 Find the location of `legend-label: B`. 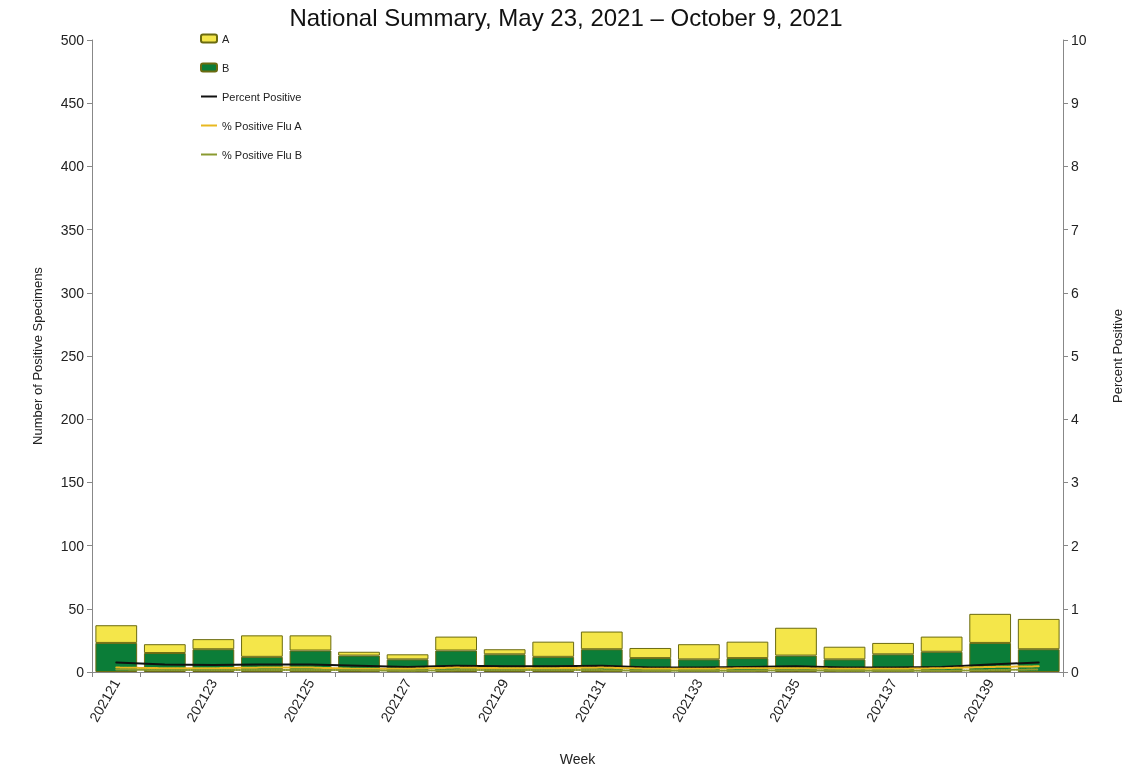

legend-label: B is located at coordinates (226, 67).